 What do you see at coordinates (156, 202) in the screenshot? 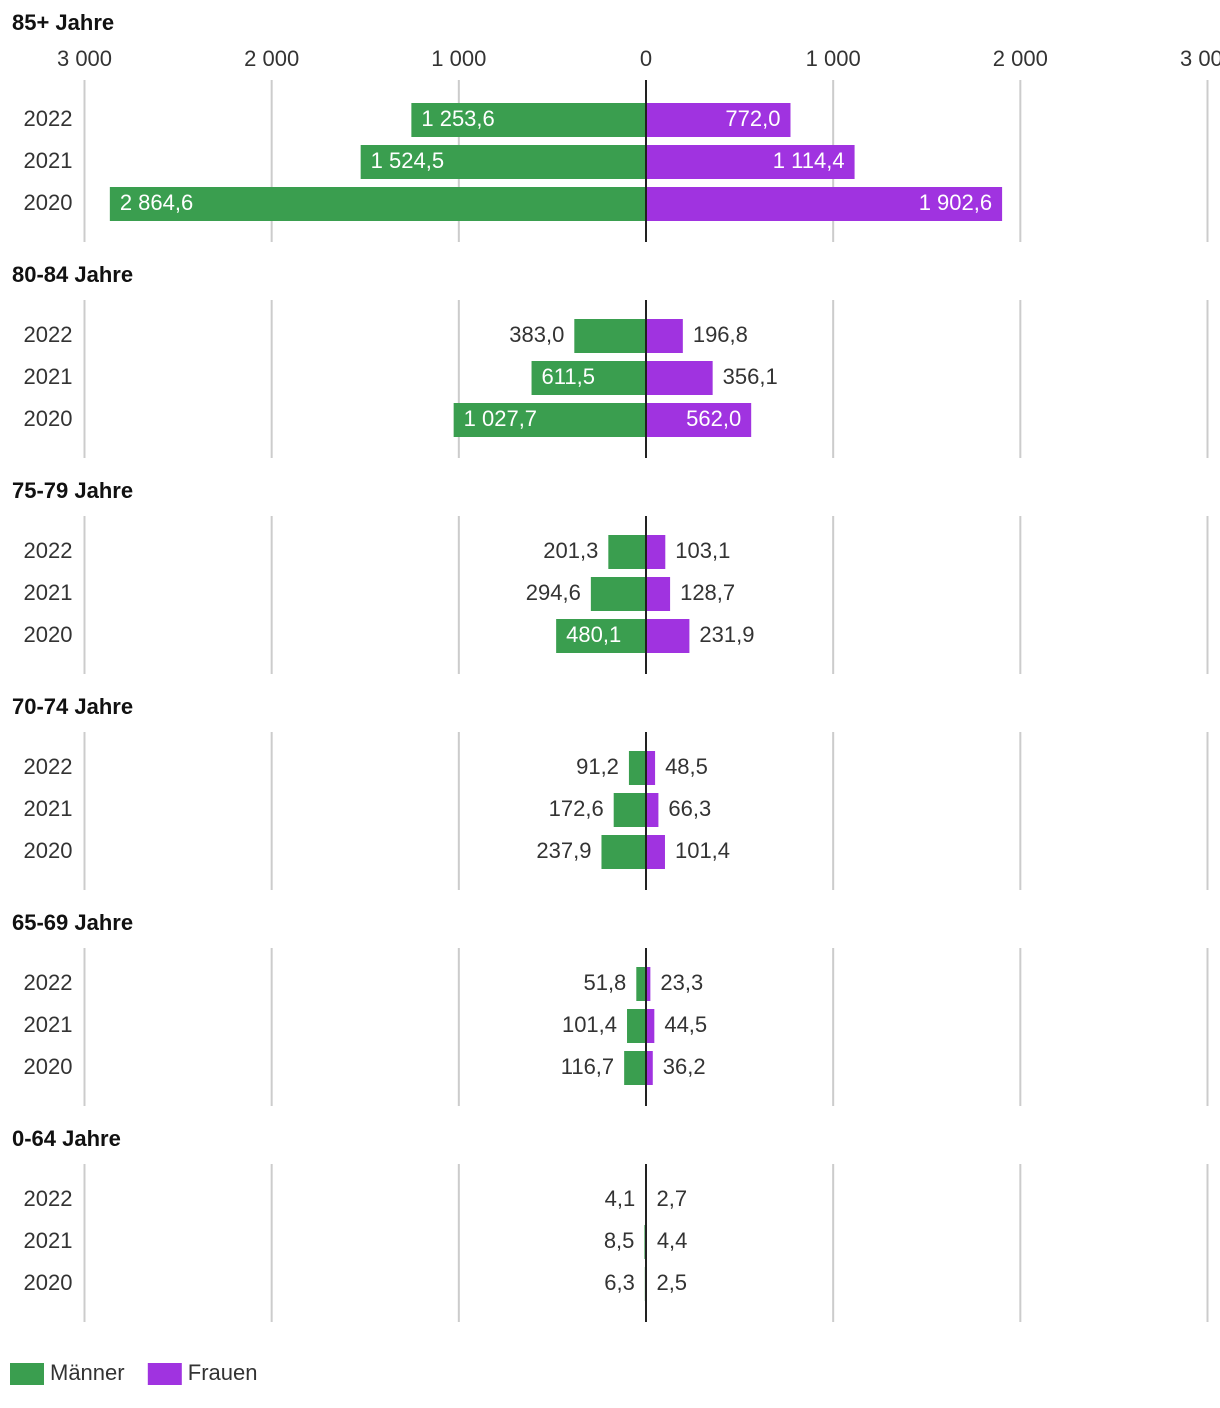
I see `men-value-label: 2 864,6` at bounding box center [156, 202].